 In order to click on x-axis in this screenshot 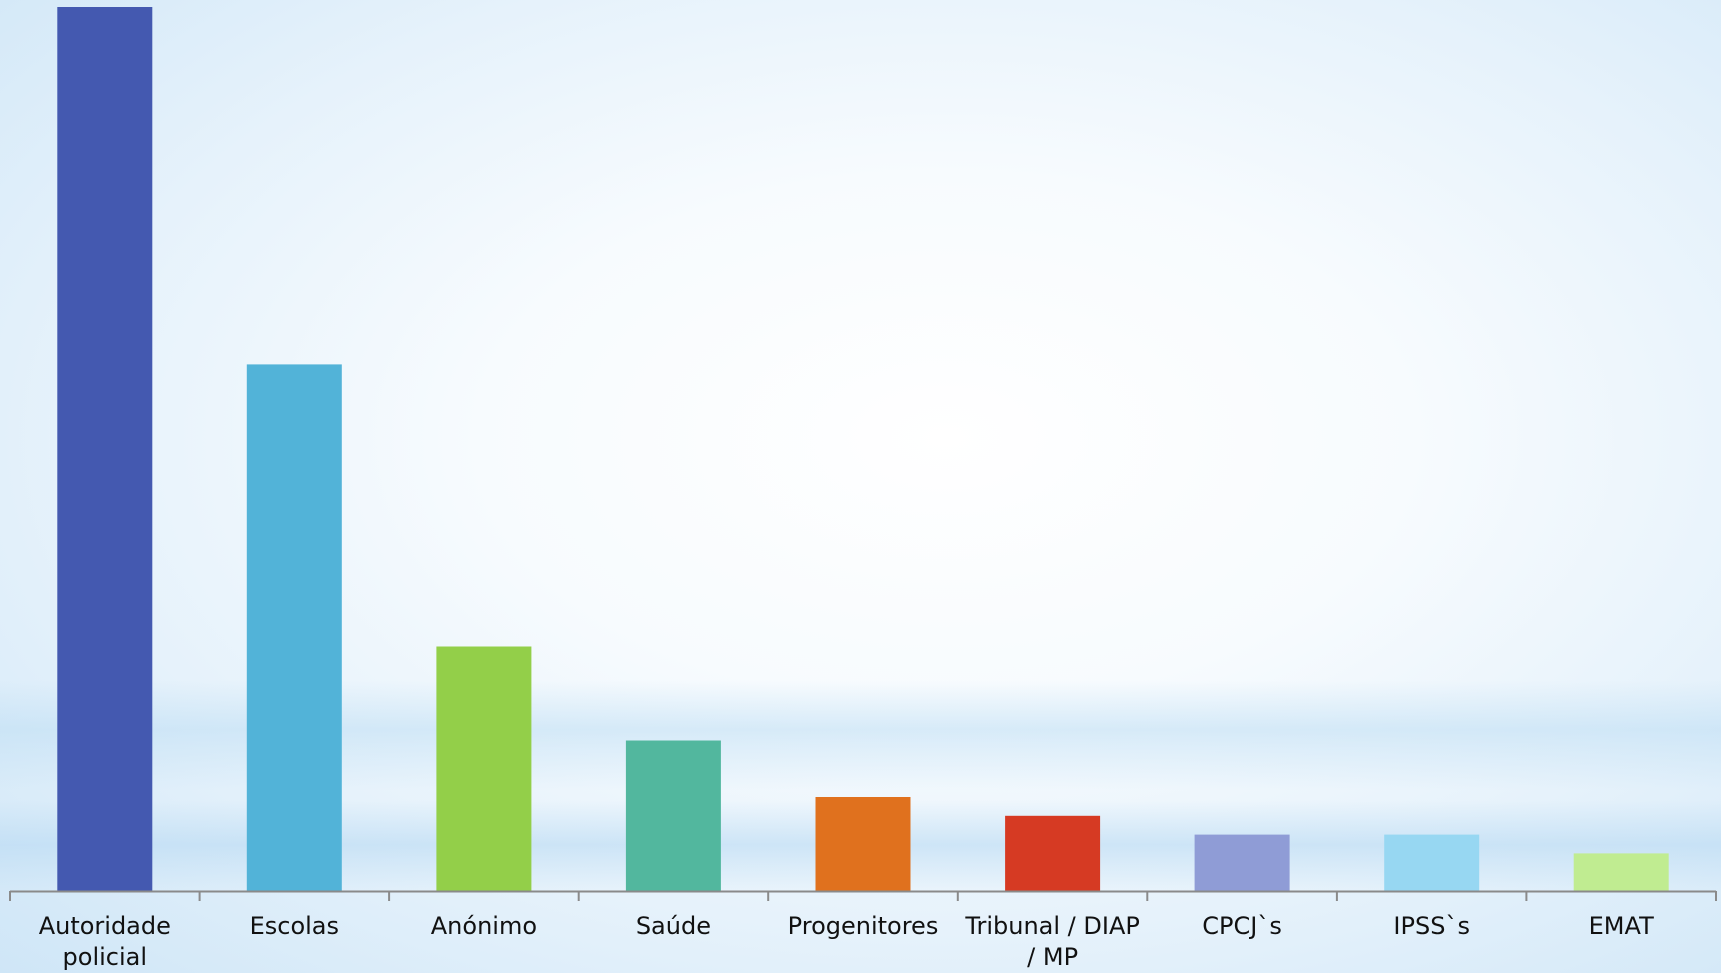, I will do `click(863, 895)`.